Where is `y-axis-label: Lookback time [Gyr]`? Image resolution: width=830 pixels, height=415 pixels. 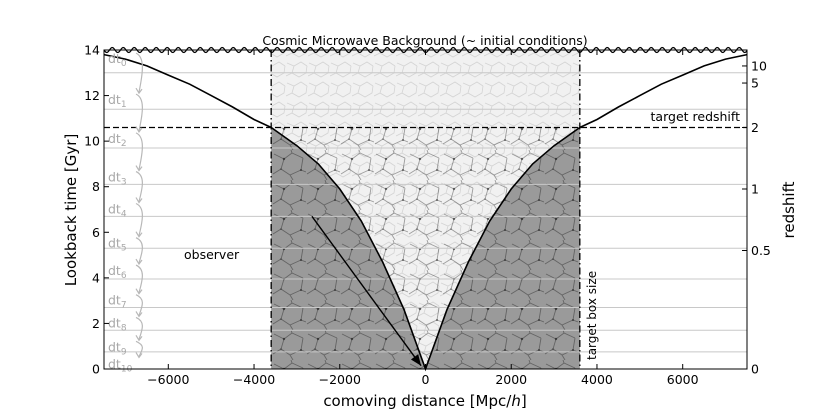 y-axis-label: Lookback time [Gyr] is located at coordinates (71, 210).